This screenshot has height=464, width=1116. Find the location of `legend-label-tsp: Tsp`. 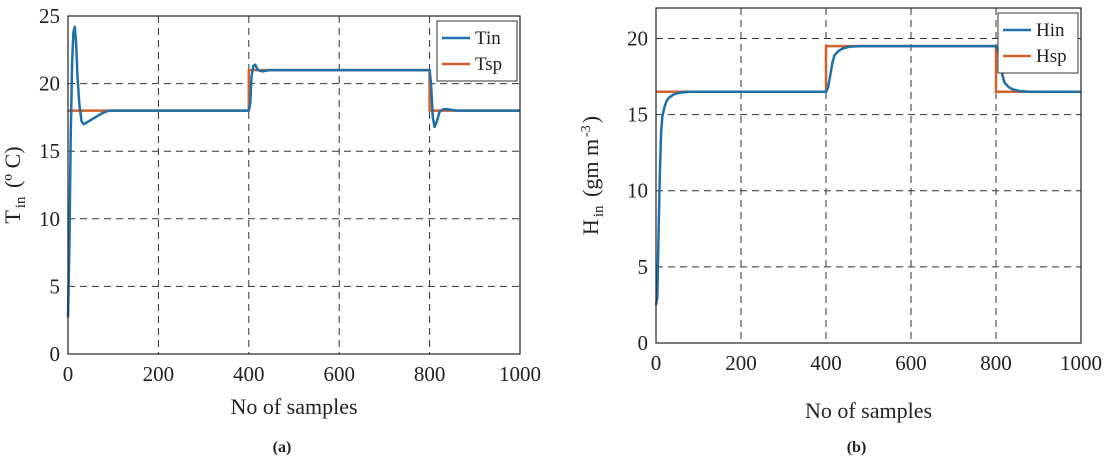

legend-label-tsp: Tsp is located at coordinates (488, 64).